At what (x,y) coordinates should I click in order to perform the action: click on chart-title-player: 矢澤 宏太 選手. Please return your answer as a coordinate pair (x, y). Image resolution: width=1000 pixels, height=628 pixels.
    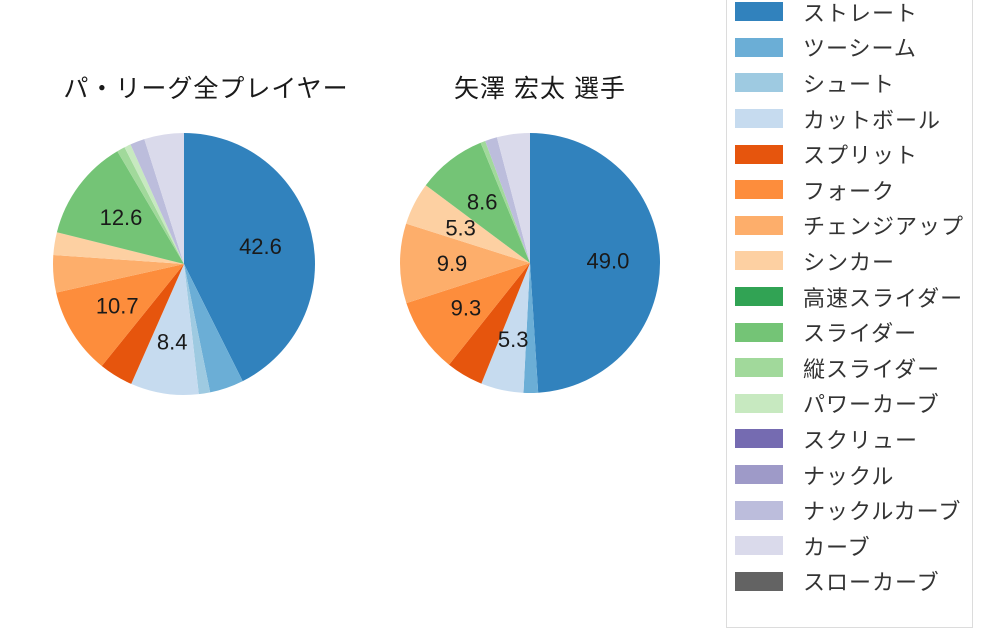
    Looking at the image, I should click on (540, 89).